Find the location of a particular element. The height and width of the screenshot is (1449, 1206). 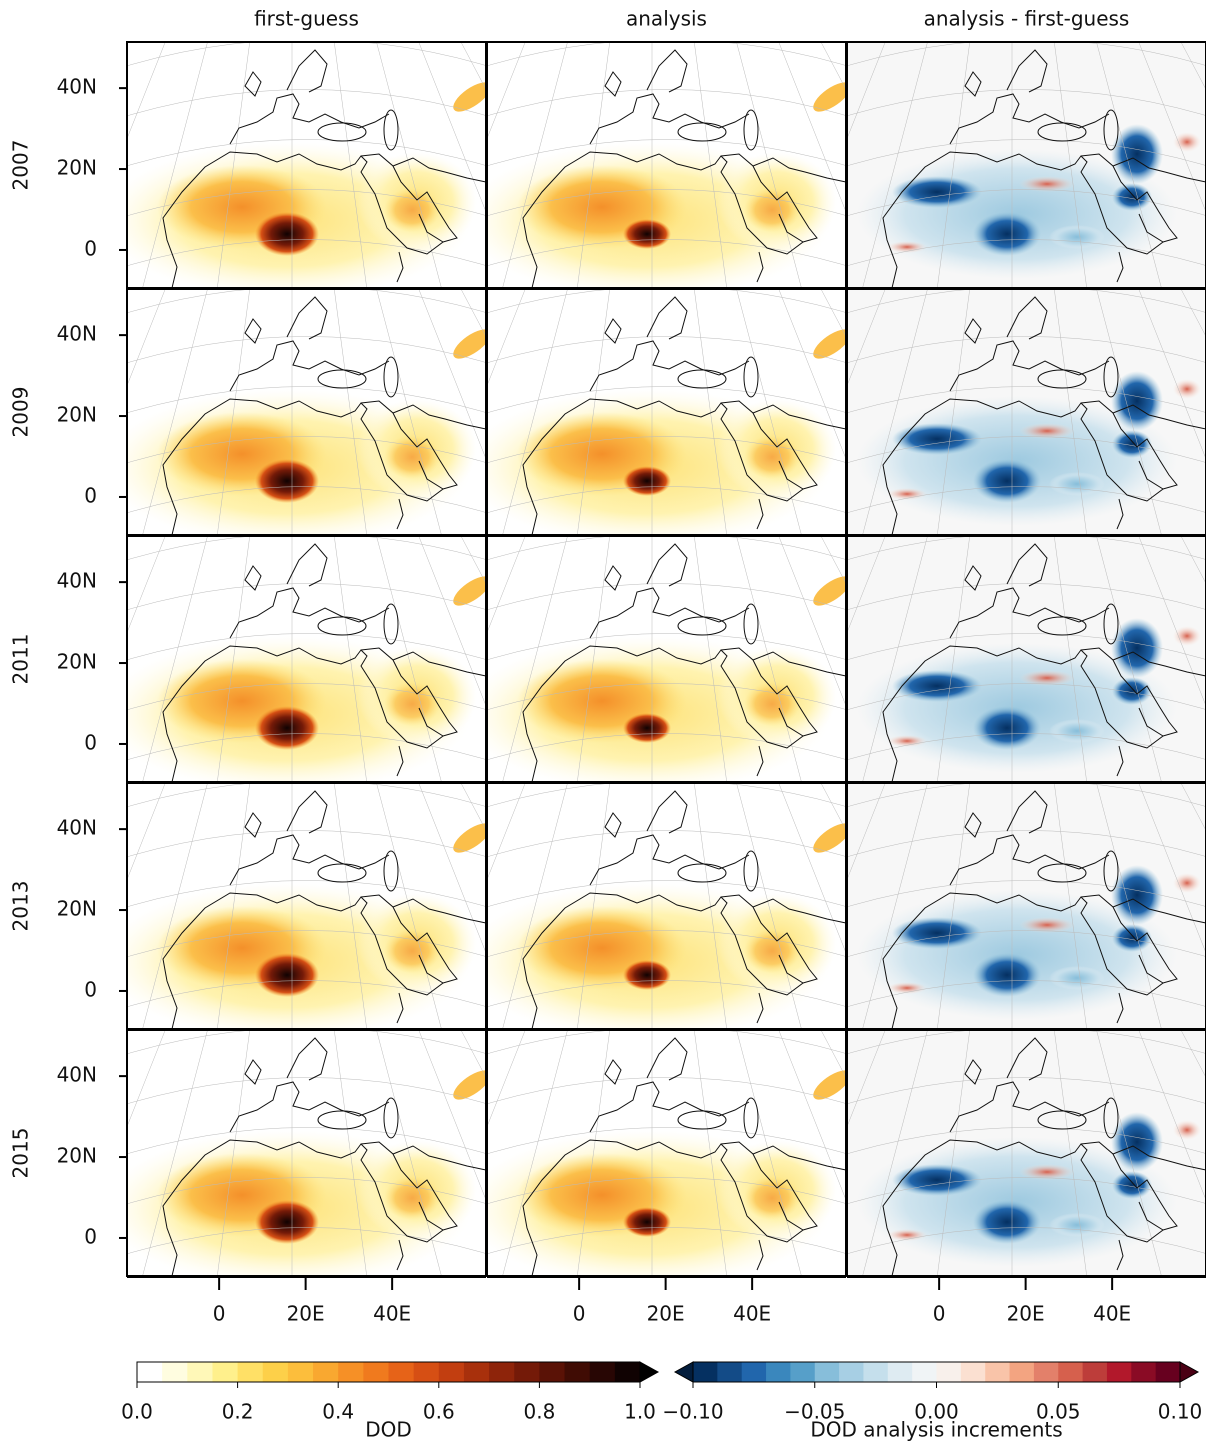

colorbar-label: DOD is located at coordinates (388, 1430).